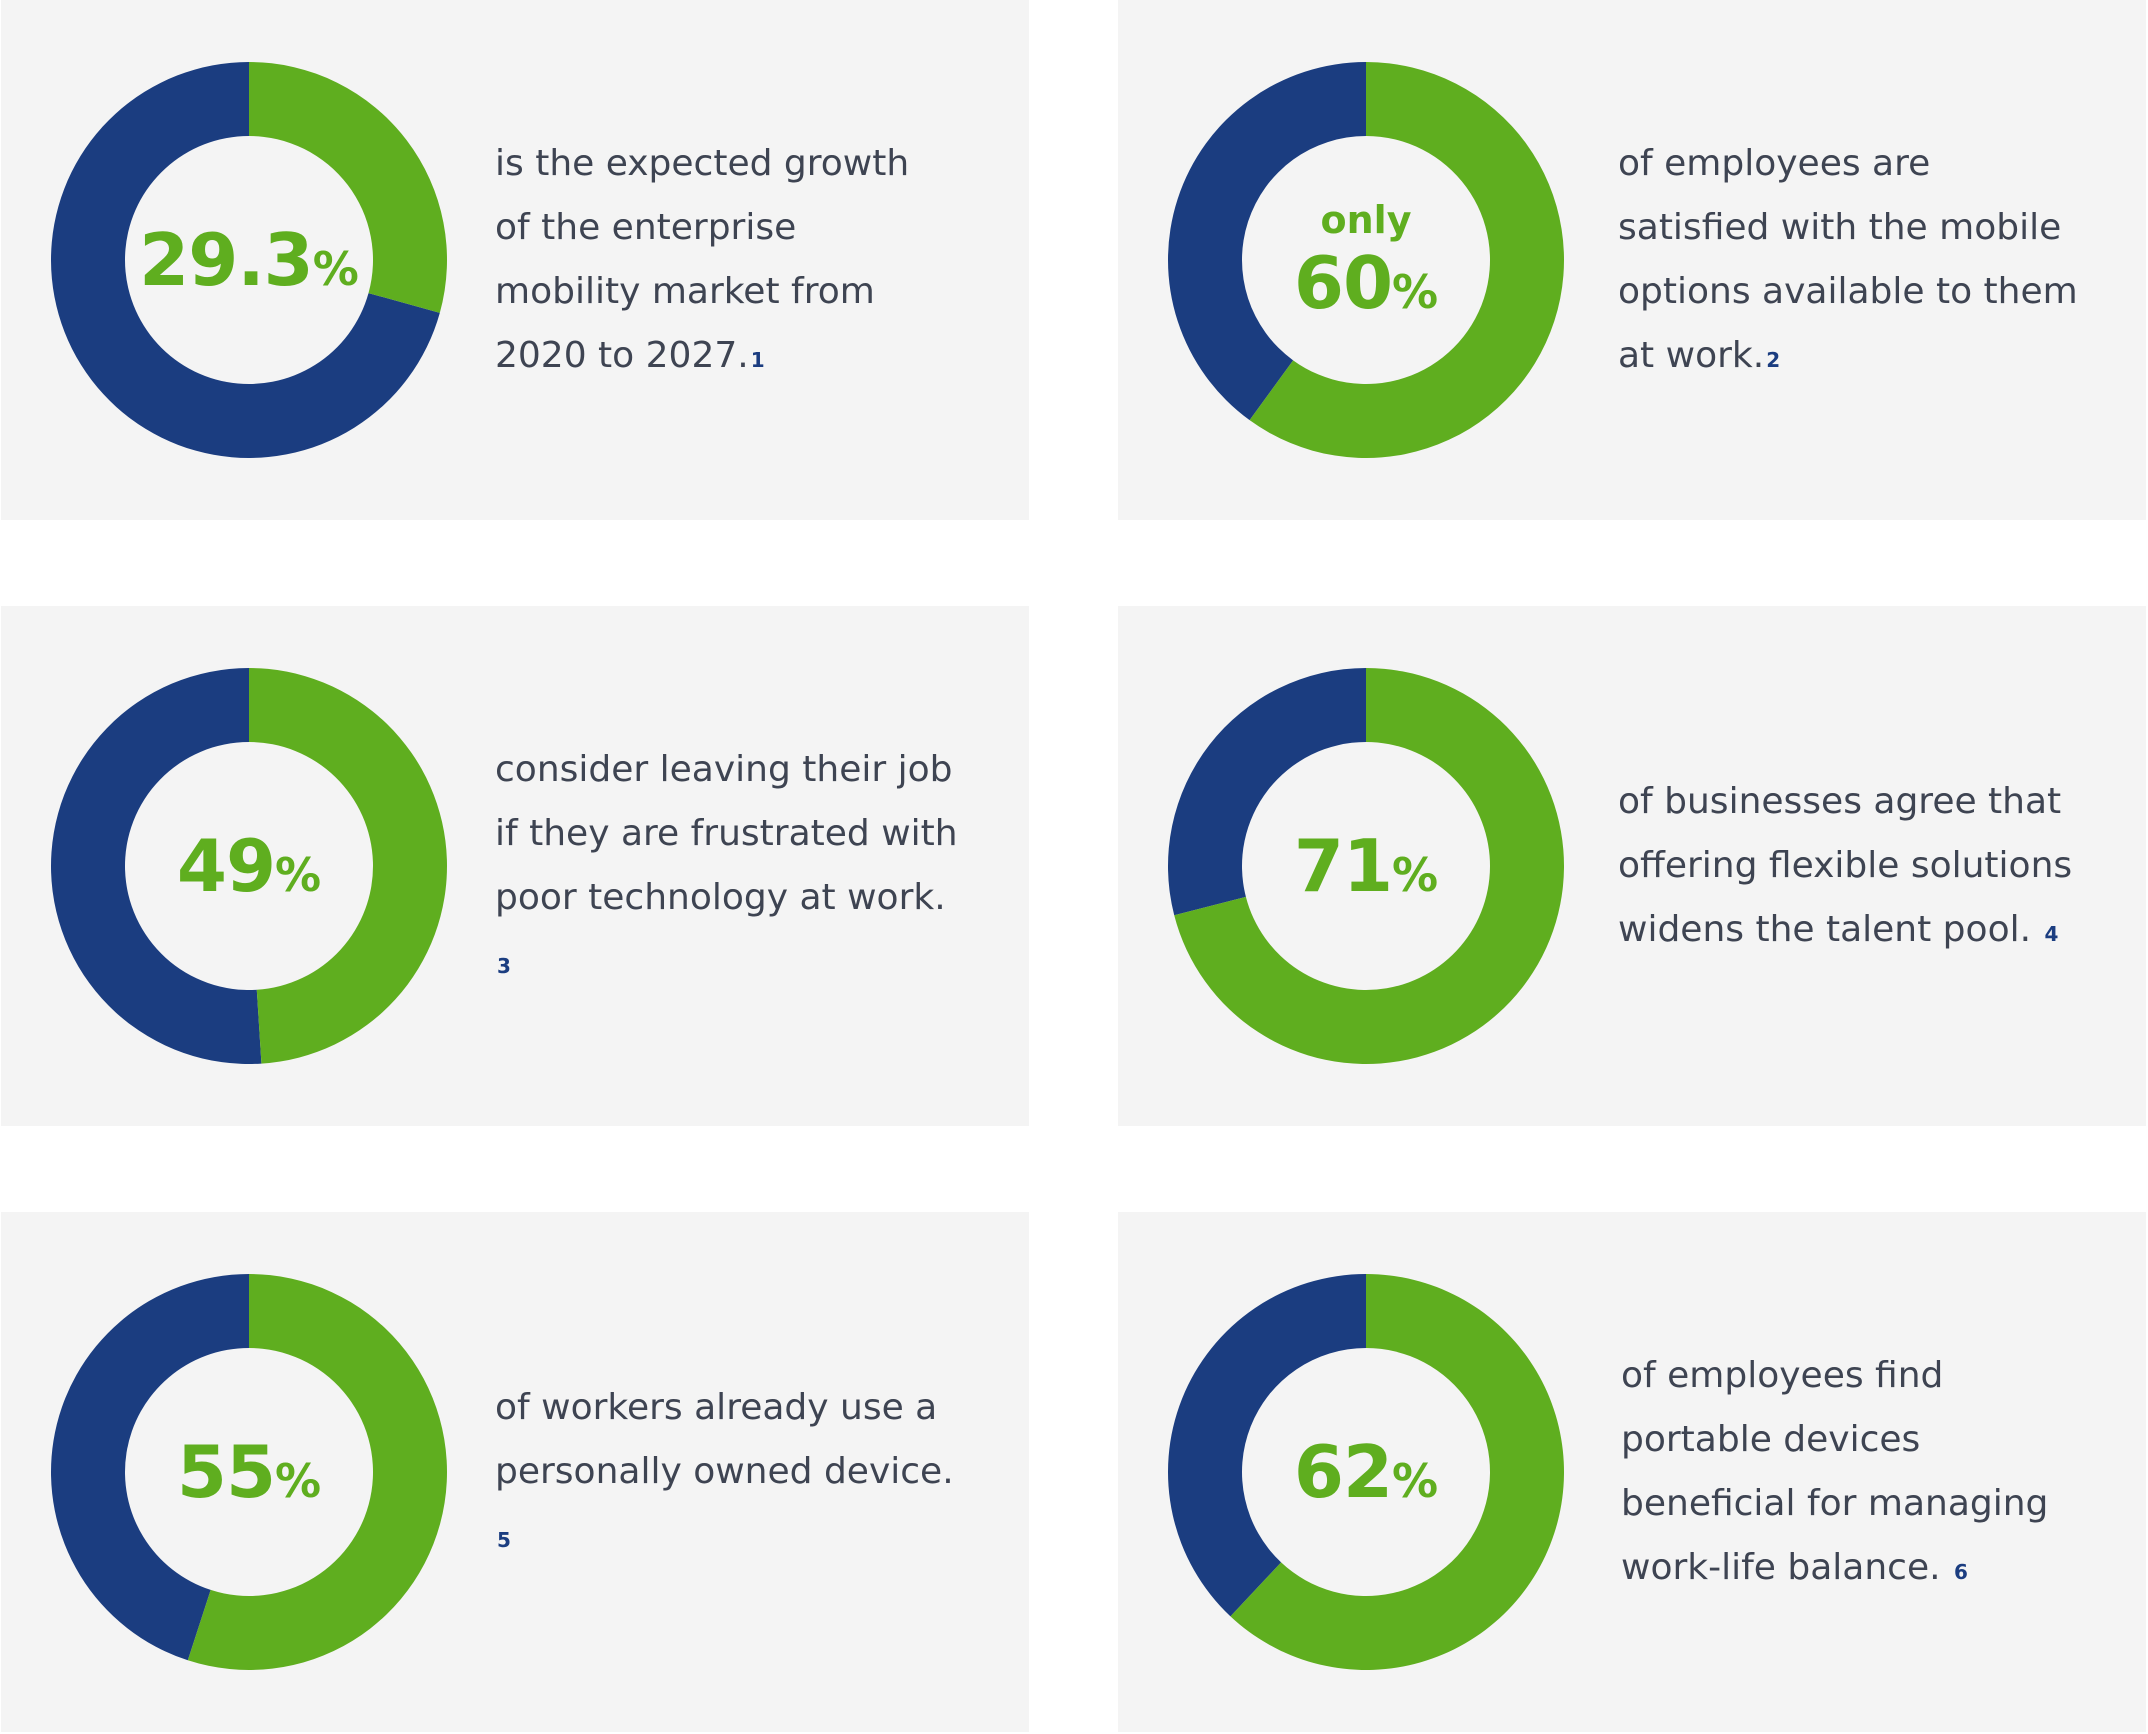  What do you see at coordinates (1961, 1572) in the screenshot?
I see `footnote-marker: 6` at bounding box center [1961, 1572].